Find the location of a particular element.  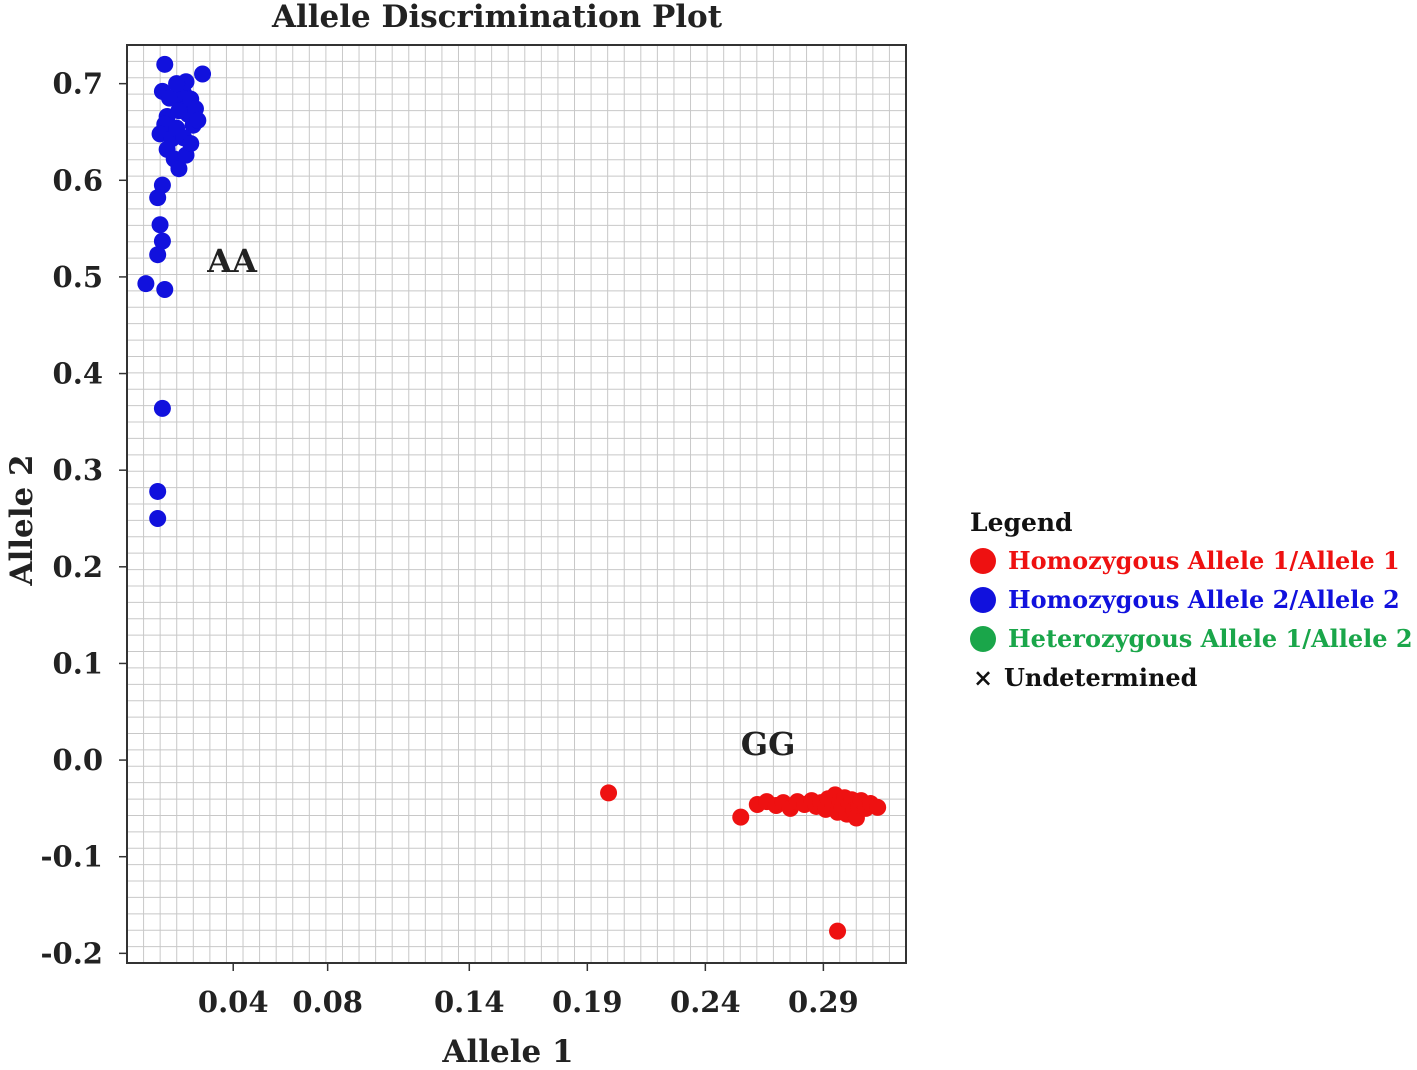

x-axis-title: Allele 1 is located at coordinates (507, 1052).